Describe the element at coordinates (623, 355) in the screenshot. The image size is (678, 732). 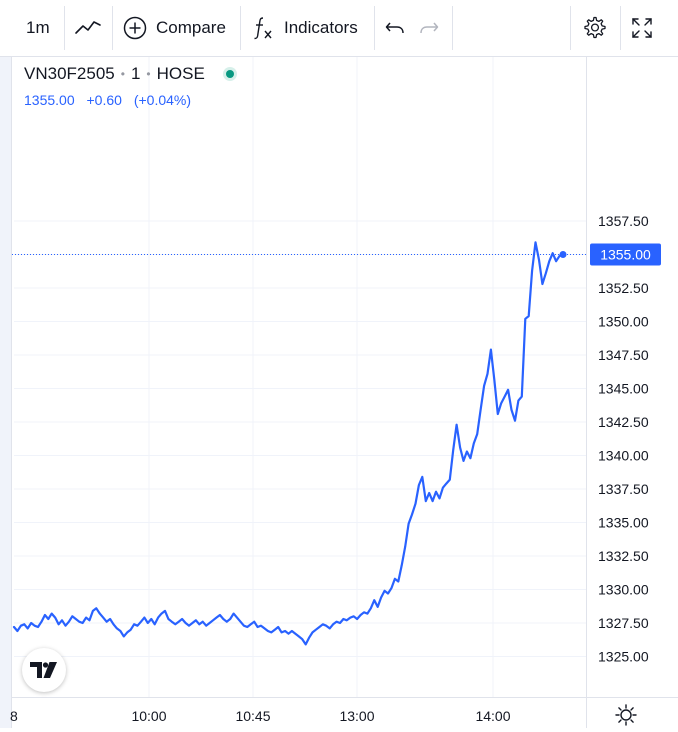
I see `y-tick-label: 1347.50` at that location.